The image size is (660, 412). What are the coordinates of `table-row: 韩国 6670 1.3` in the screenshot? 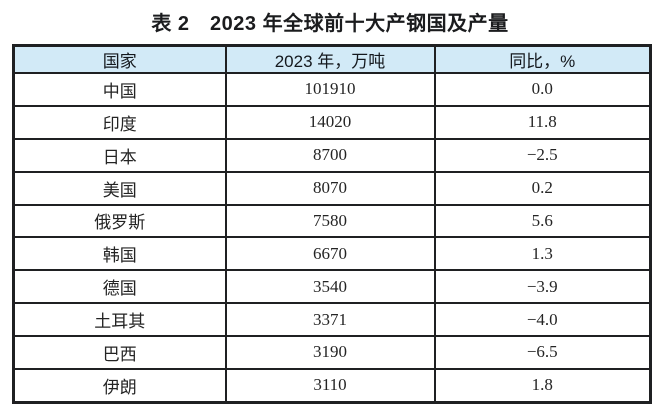 It's located at (332, 254).